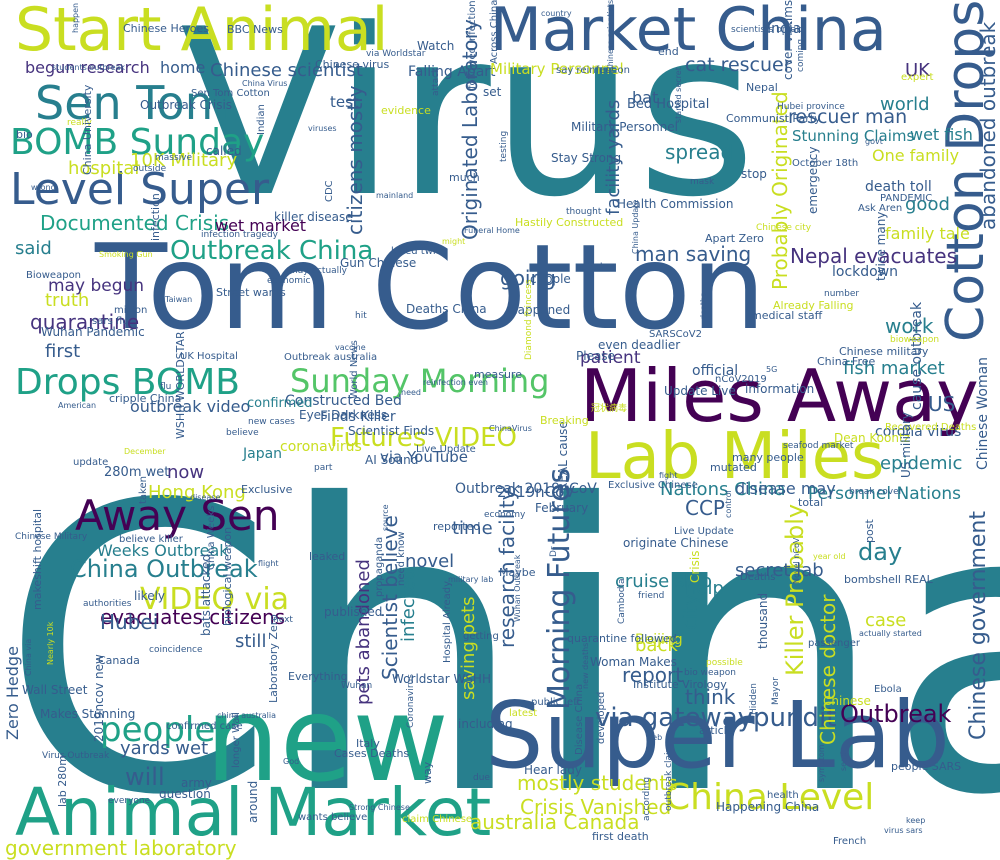 This screenshot has width=1000, height=860. I want to click on cloud-word: Weeks Outbreak, so click(163, 550).